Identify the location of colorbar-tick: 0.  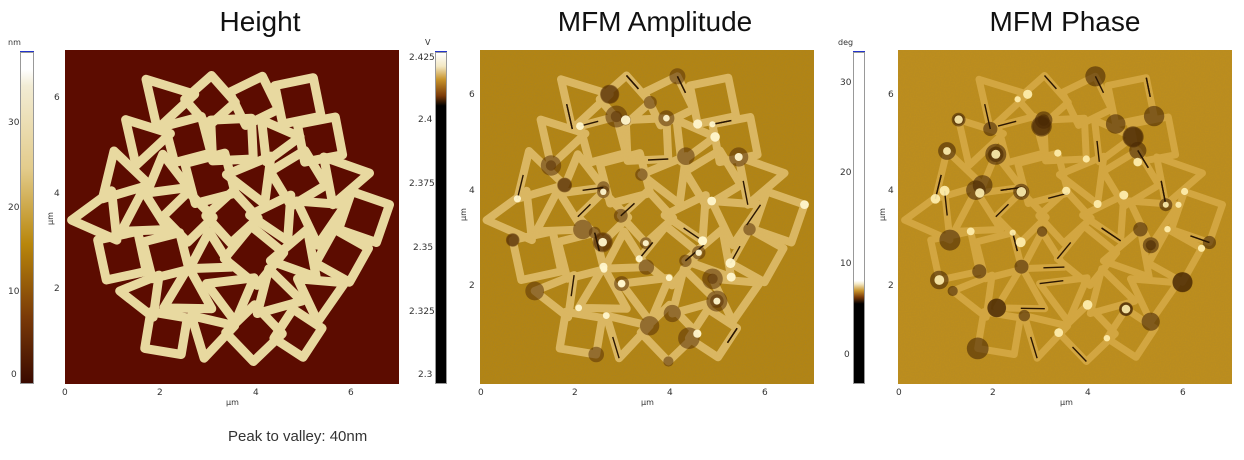
(847, 355).